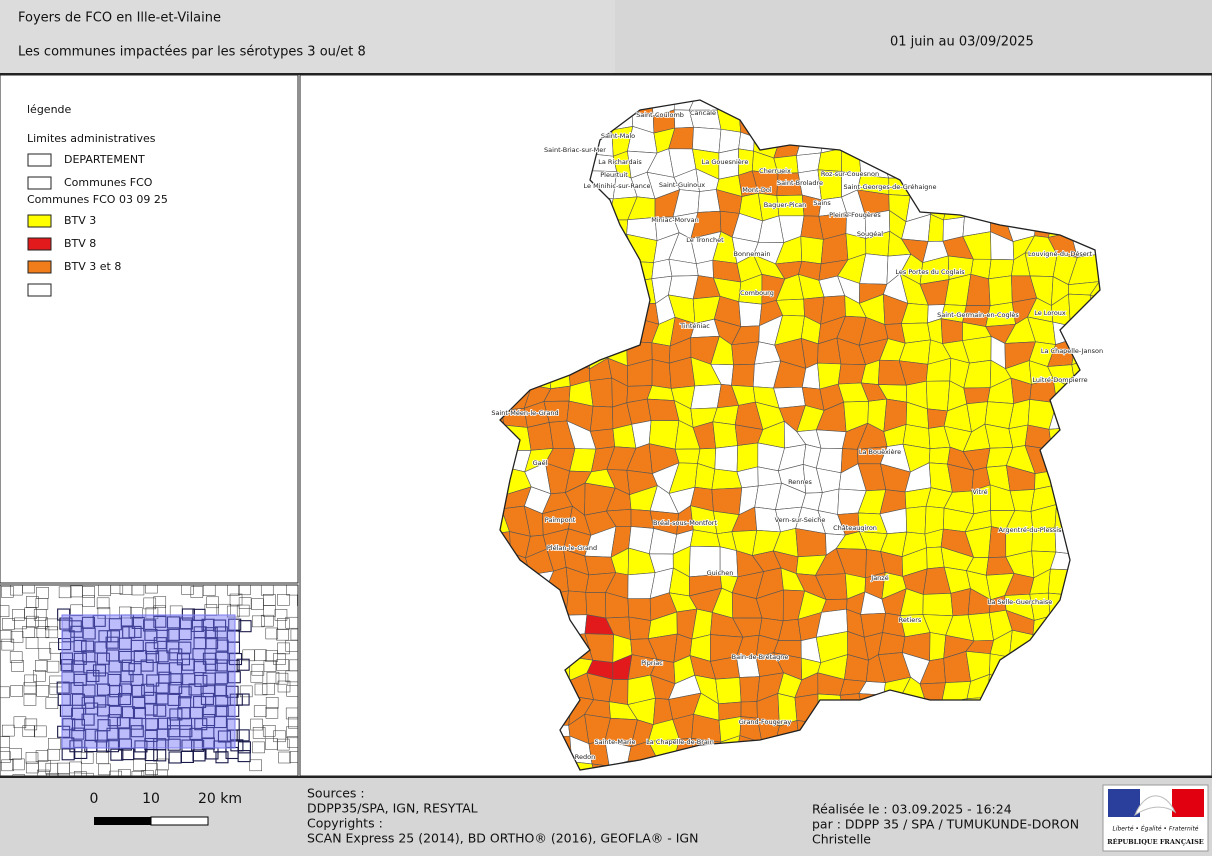 The height and width of the screenshot is (856, 1212). I want to click on commune-label: Pleine-Fougères, so click(855, 215).